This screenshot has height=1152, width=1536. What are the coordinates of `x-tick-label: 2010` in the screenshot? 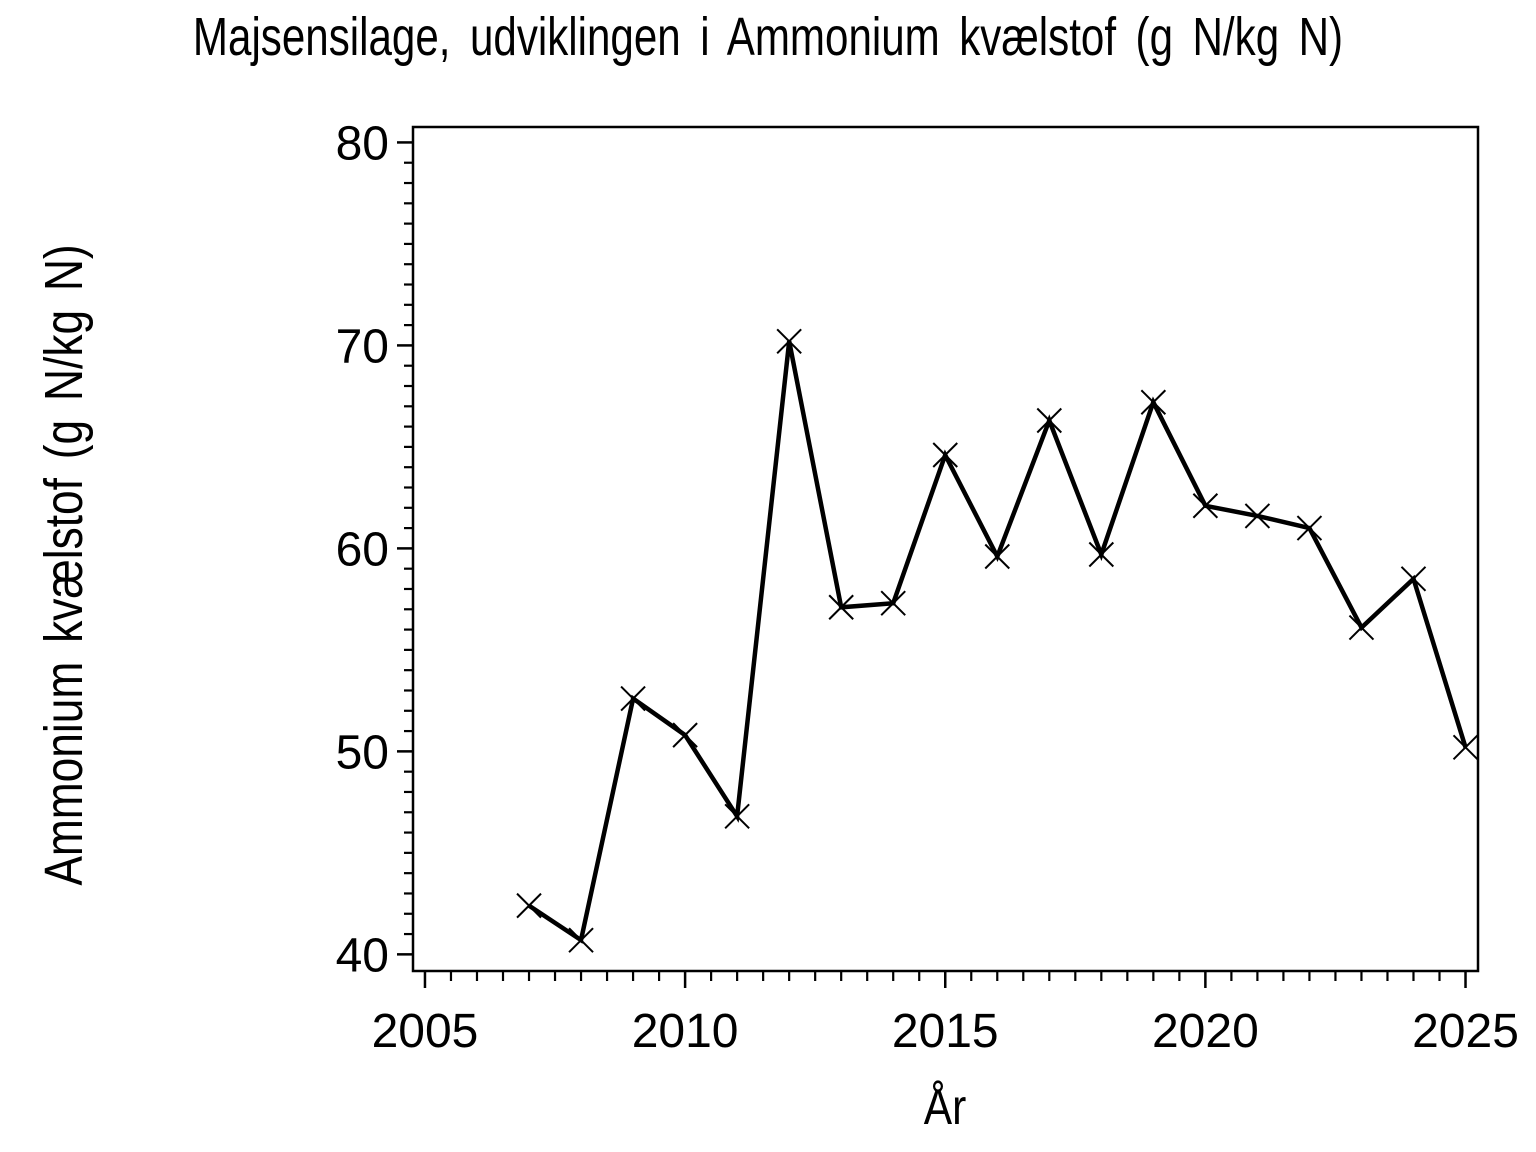 It's located at (685, 1031).